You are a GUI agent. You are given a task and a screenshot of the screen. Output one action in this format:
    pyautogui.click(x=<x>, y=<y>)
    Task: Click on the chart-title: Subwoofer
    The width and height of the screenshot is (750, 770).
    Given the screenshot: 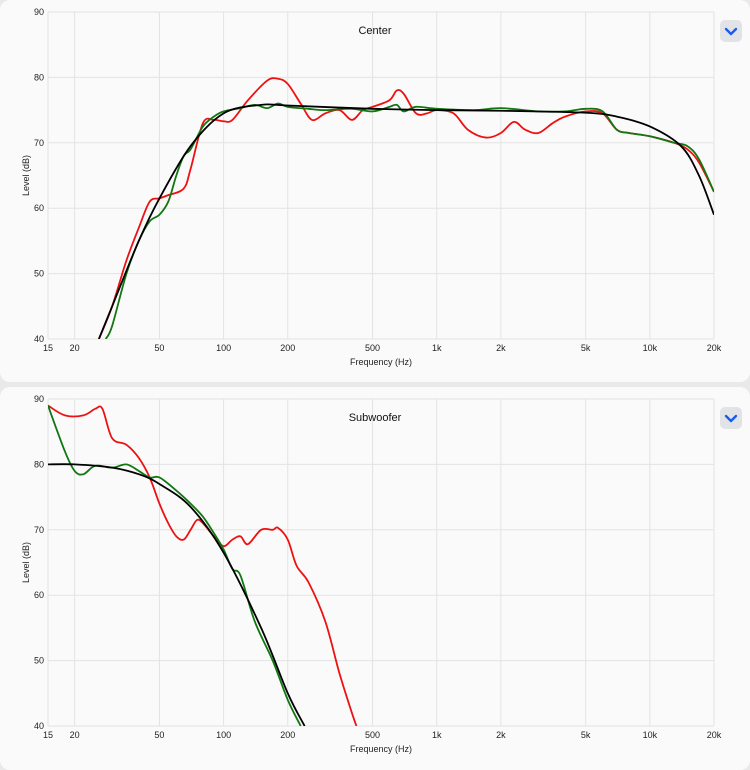 What is the action you would take?
    pyautogui.click(x=375, y=418)
    